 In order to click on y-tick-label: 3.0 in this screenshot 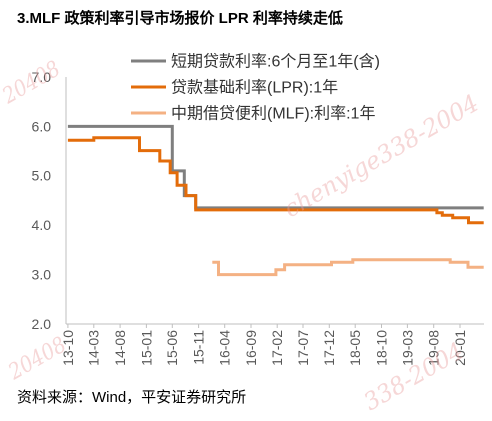, I will do `click(42, 275)`.